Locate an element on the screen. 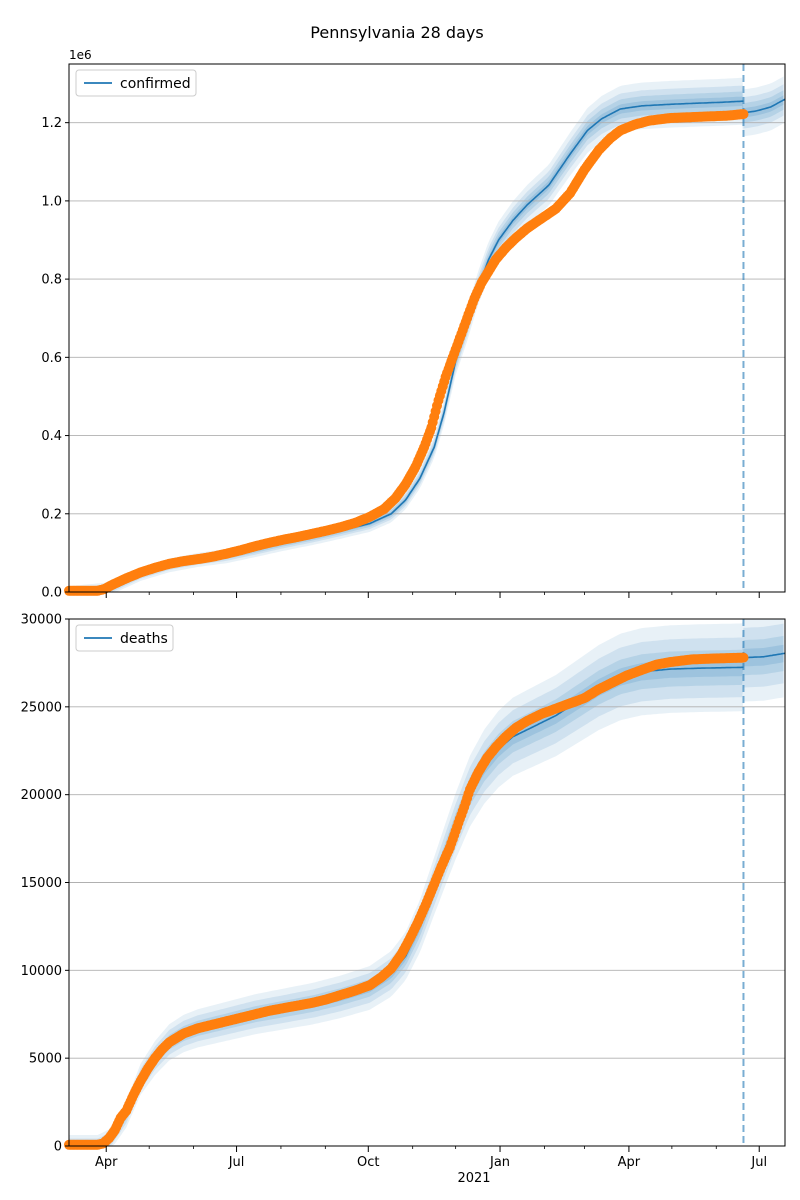 Image resolution: width=800 pixels, height=1200 pixels. confirmed-x-axis is located at coordinates (432, 595).